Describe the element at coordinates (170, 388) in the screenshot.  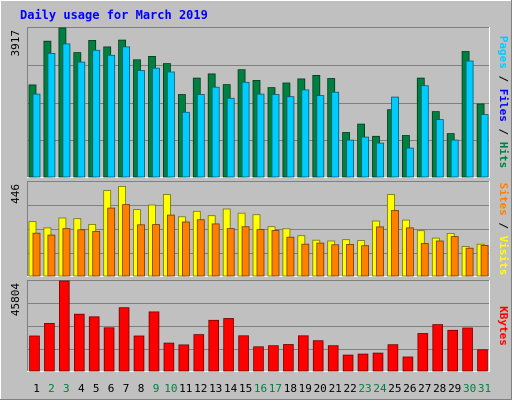
I see `day-label-10: 10` at that location.